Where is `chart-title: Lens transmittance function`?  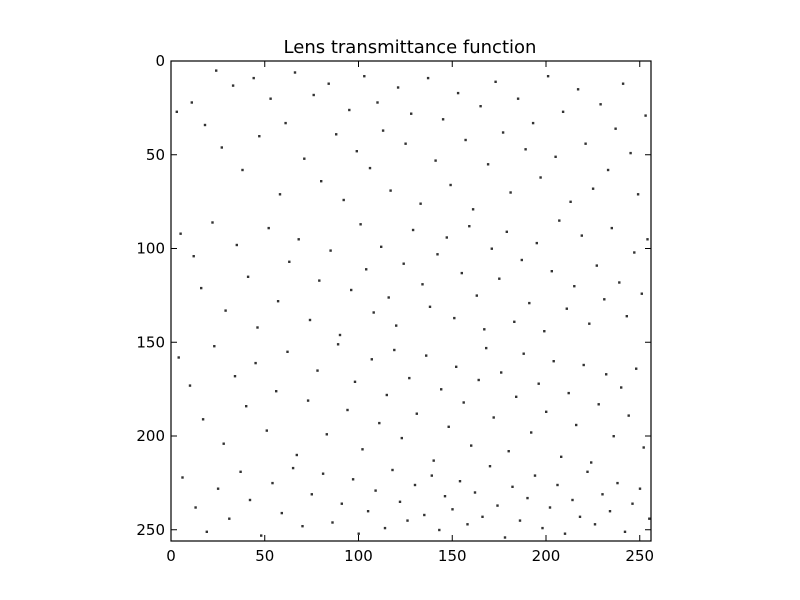 chart-title: Lens transmittance function is located at coordinates (410, 47).